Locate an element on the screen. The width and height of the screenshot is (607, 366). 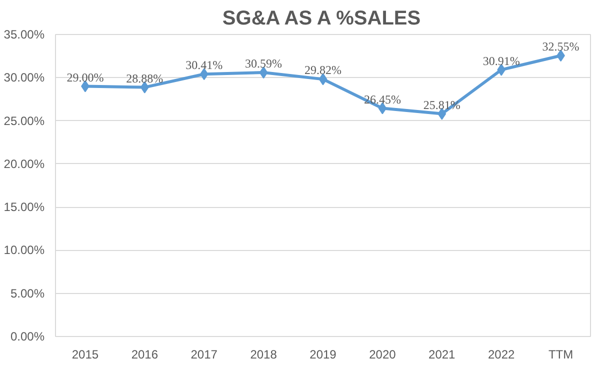
data-label: 32.55% is located at coordinates (561, 47).